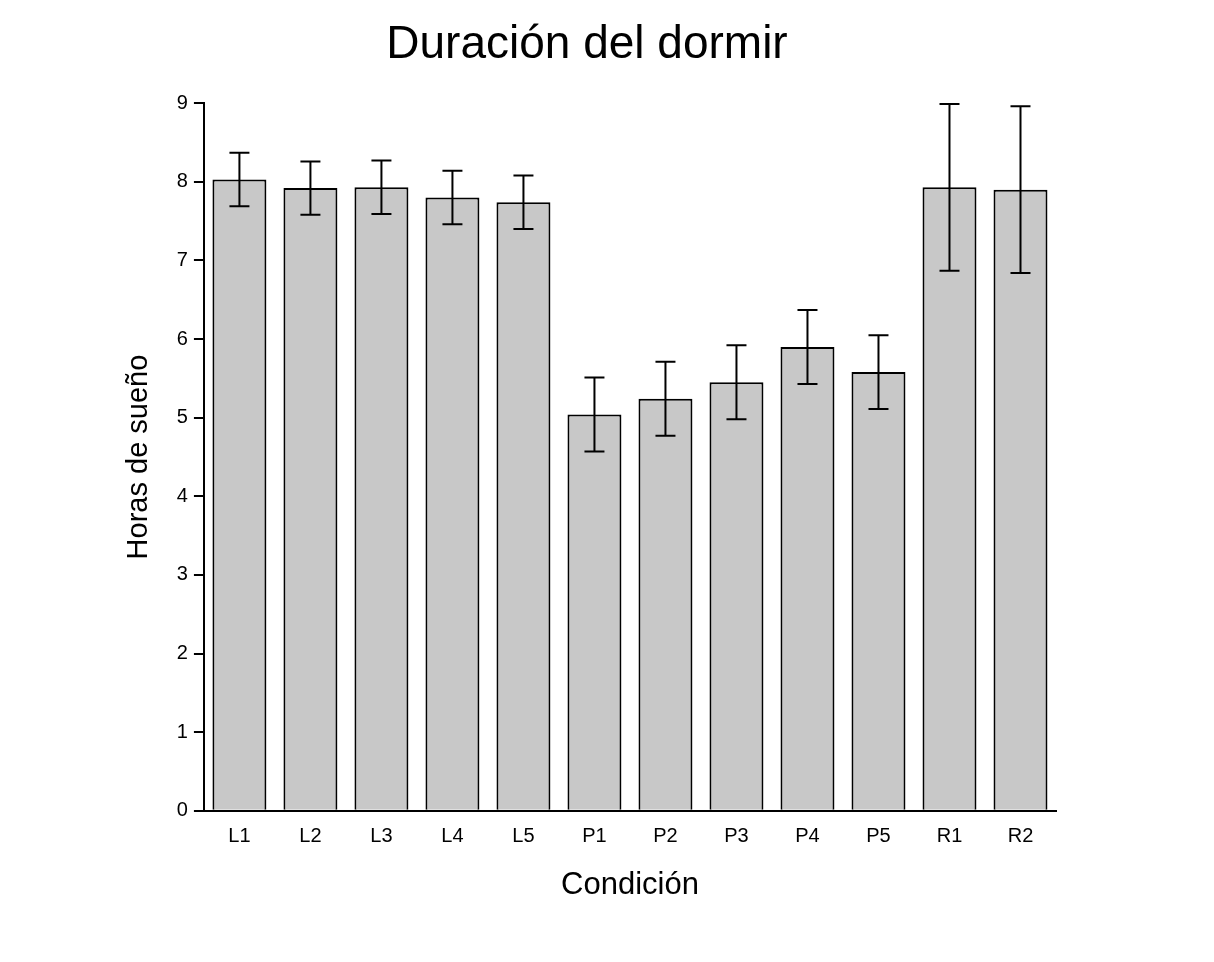 The height and width of the screenshot is (962, 1214). Describe the element at coordinates (310, 835) in the screenshot. I see `x-tick-label: L2` at that location.